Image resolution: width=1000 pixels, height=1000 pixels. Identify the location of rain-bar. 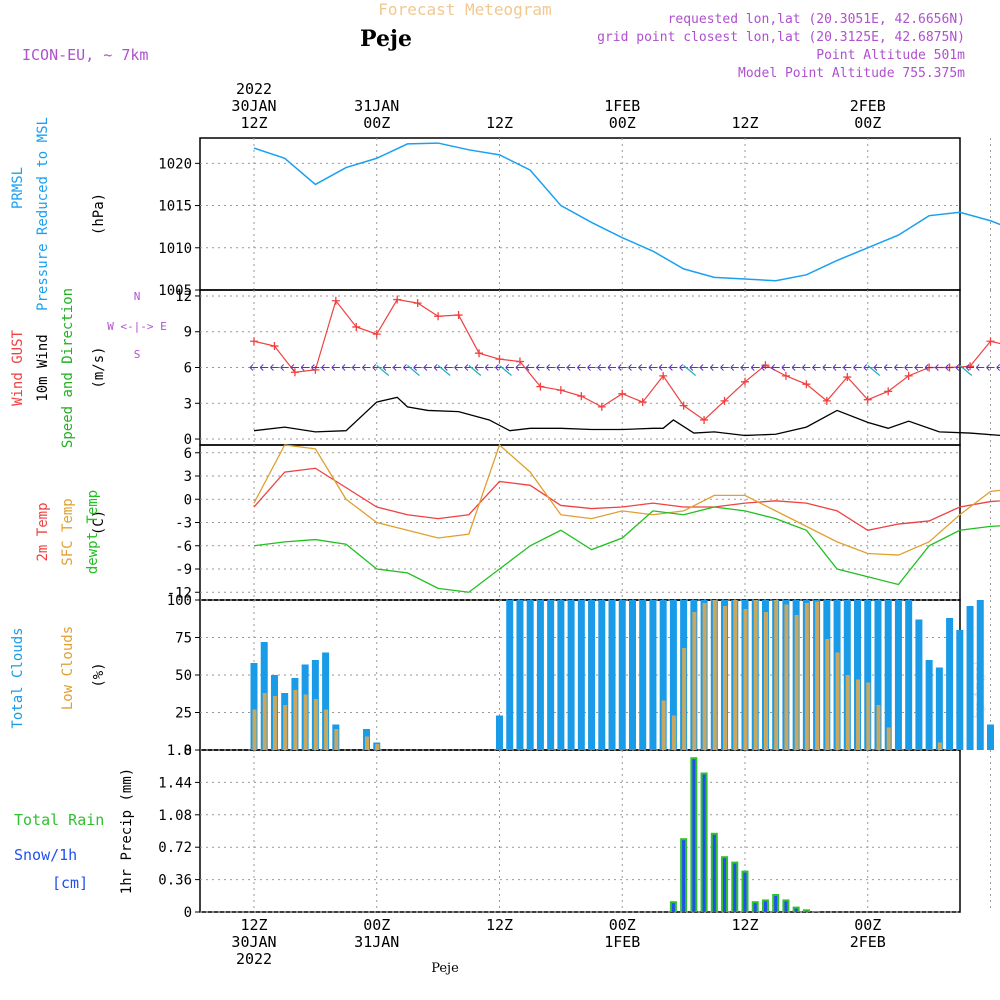
(806, 910).